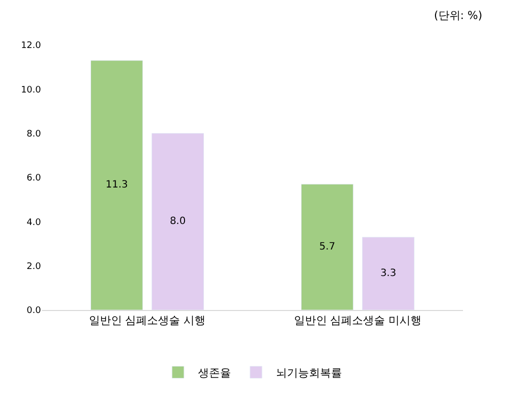  Describe the element at coordinates (214, 373) in the screenshot. I see `legend-label: 생존율` at that location.